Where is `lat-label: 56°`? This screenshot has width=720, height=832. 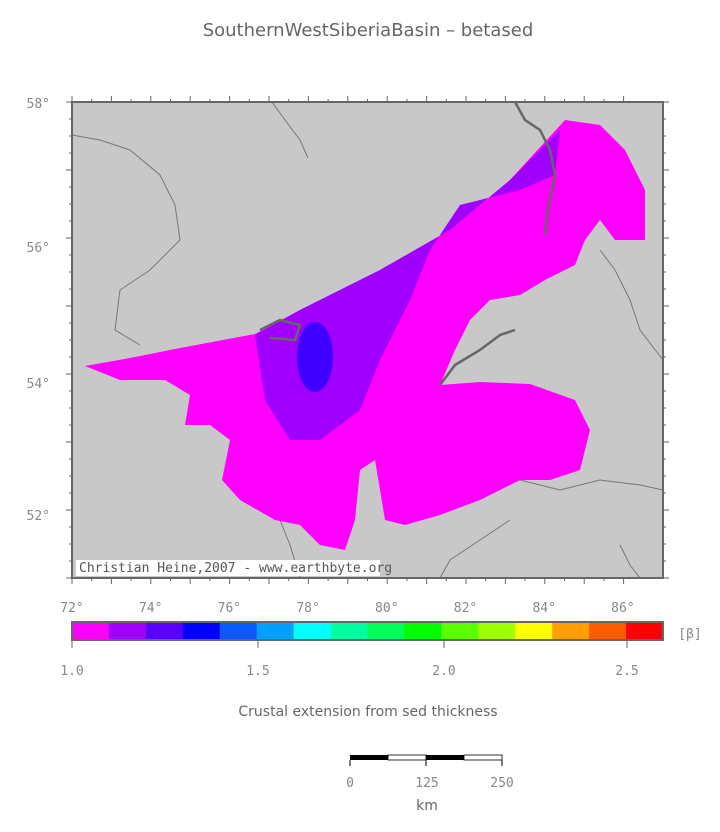 lat-label: 56° is located at coordinates (38, 248).